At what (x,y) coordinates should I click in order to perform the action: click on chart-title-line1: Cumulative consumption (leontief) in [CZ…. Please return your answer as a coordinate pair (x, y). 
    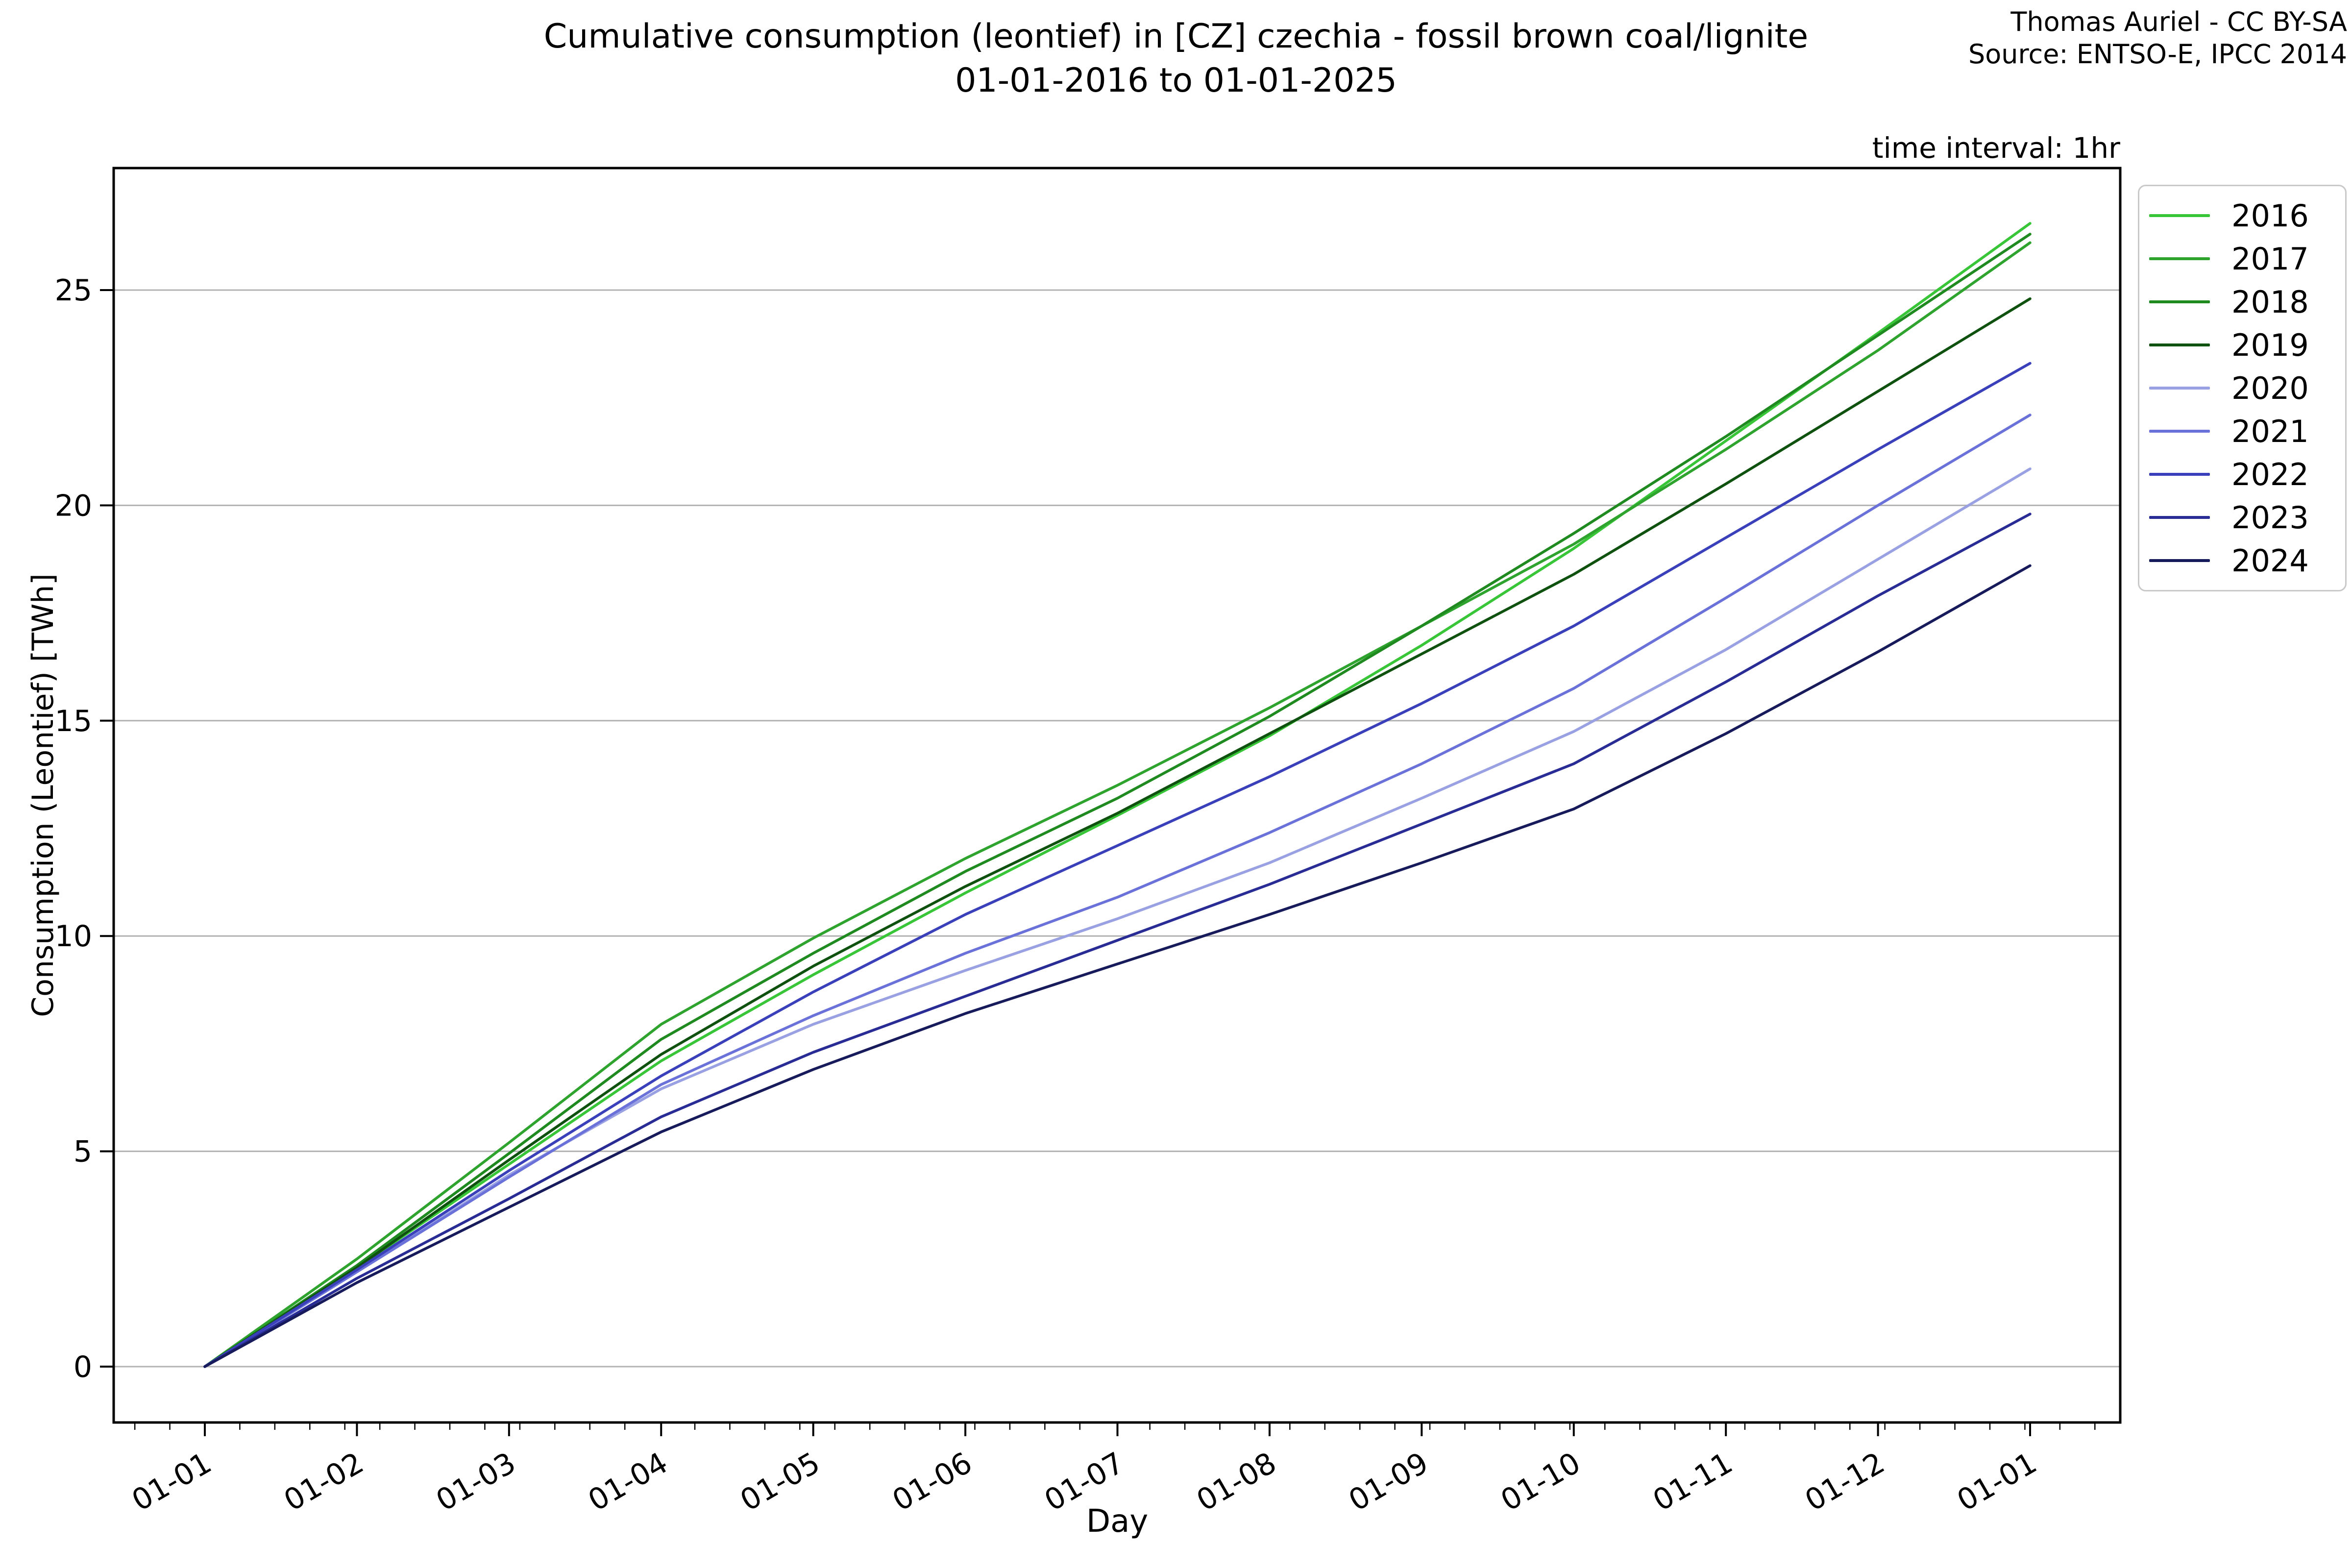
    Looking at the image, I should click on (1176, 36).